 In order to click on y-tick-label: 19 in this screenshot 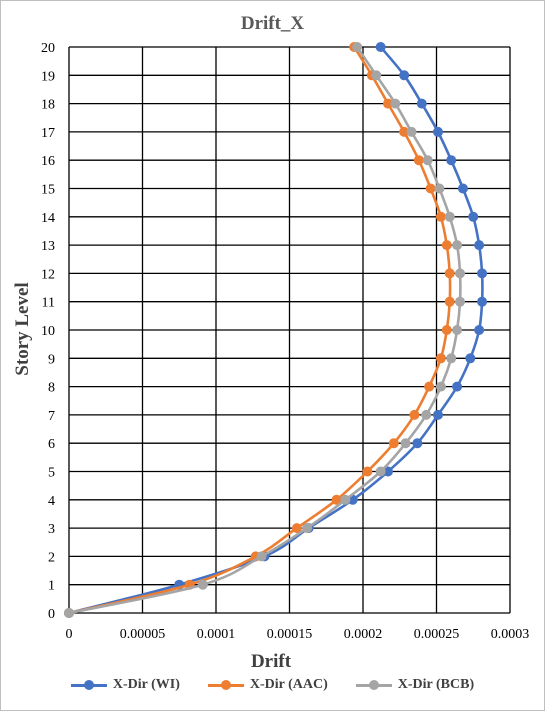, I will do `click(48, 76)`.